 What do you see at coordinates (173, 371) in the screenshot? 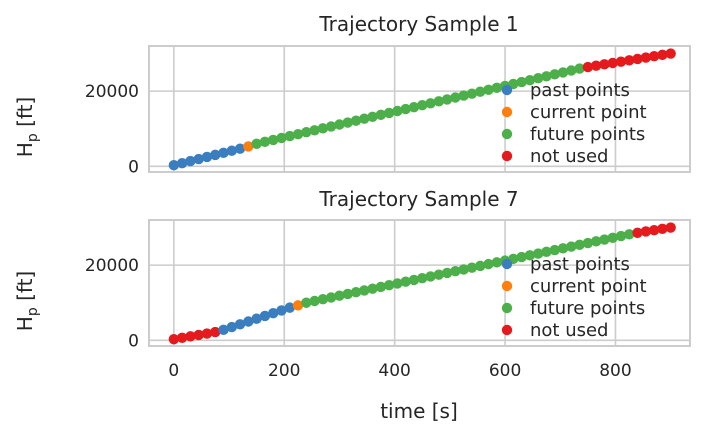
I see `x-tick-label: 0` at bounding box center [173, 371].